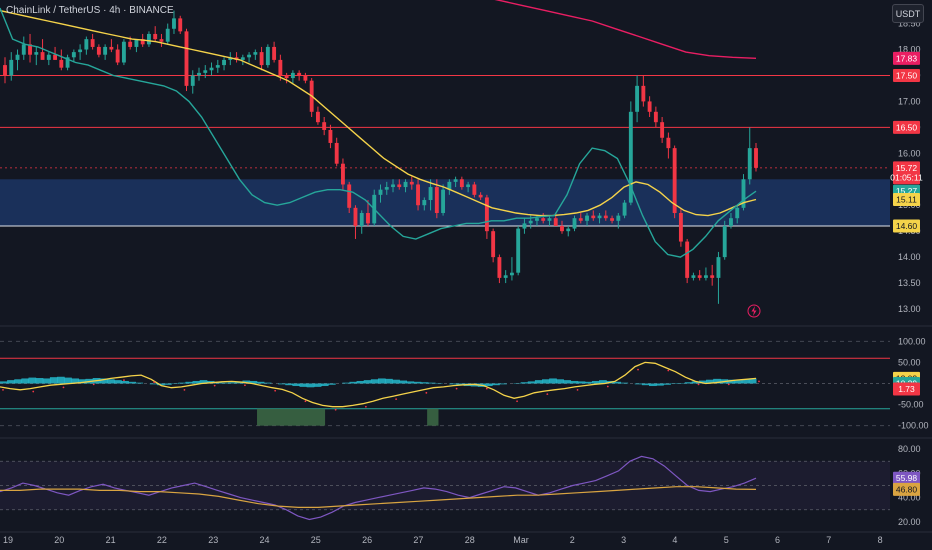 Image resolution: width=932 pixels, height=550 pixels. Describe the element at coordinates (828, 540) in the screenshot. I see `x-tick-label: 7` at that location.